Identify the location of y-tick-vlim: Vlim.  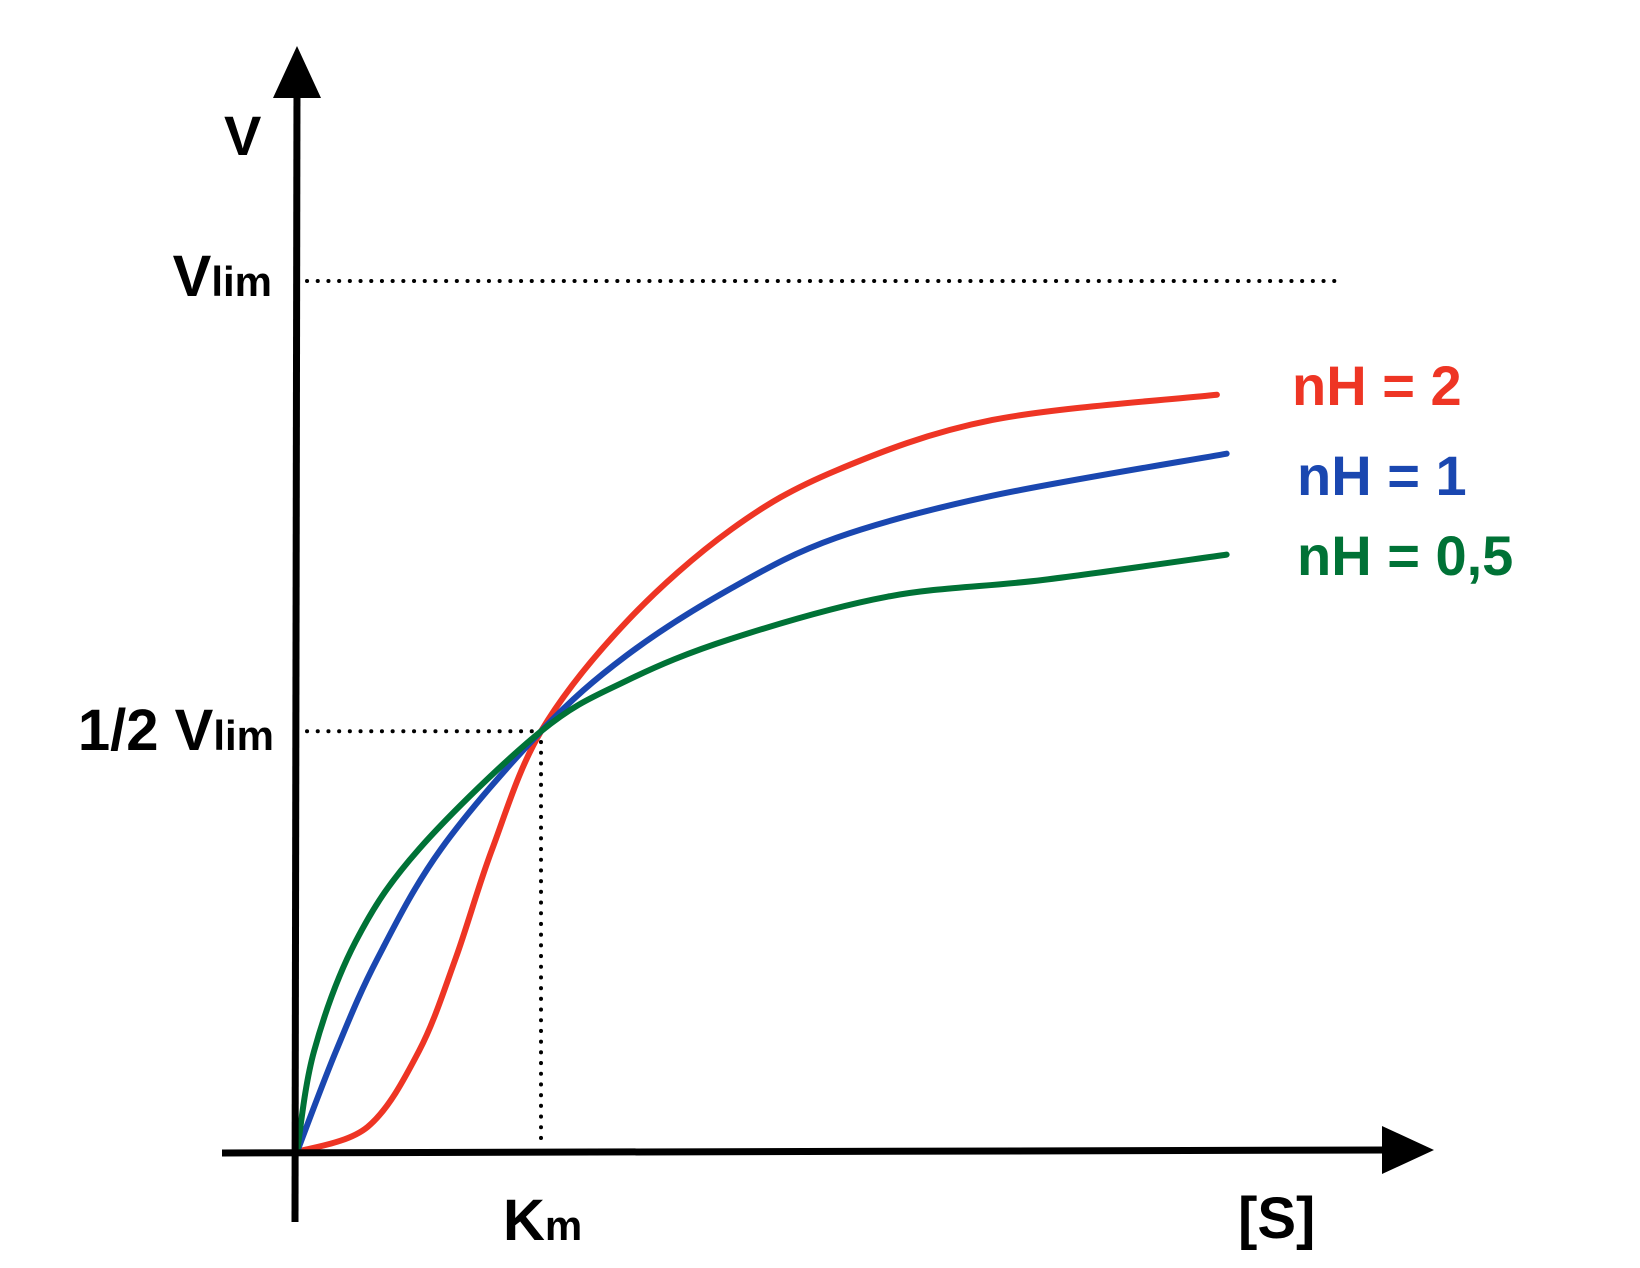
(222, 276).